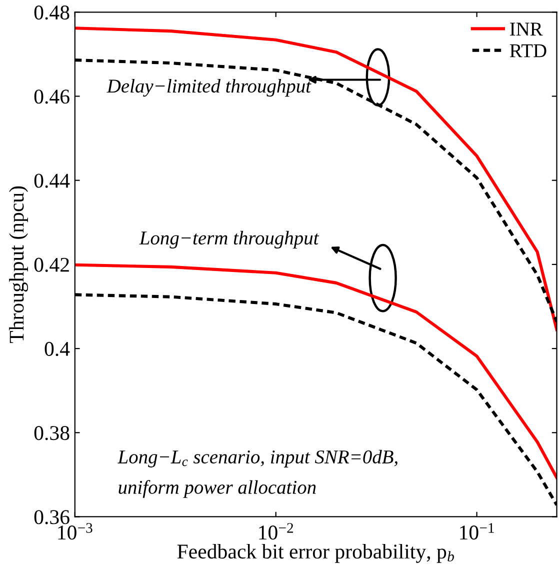 The image size is (559, 578). I want to click on x-tick-label: 10$^{−1}$, so click(477, 531).